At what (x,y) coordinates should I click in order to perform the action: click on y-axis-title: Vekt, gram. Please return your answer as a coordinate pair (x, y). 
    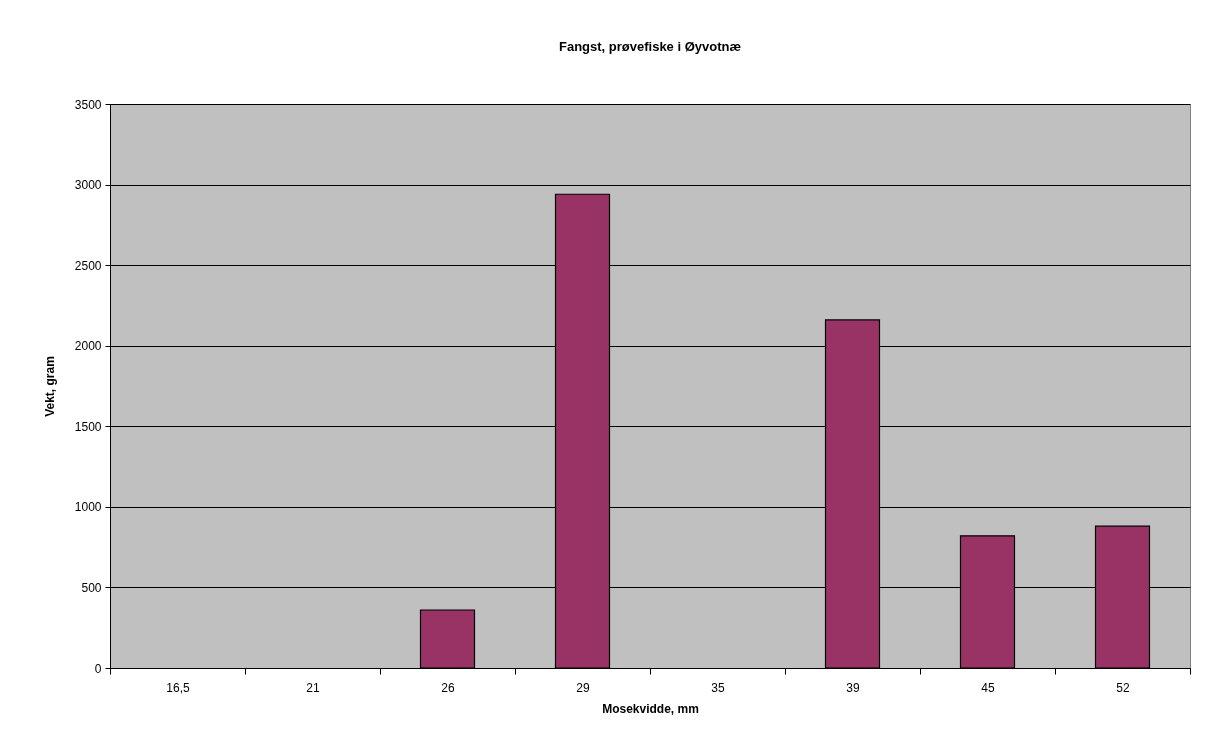
    Looking at the image, I should click on (49, 386).